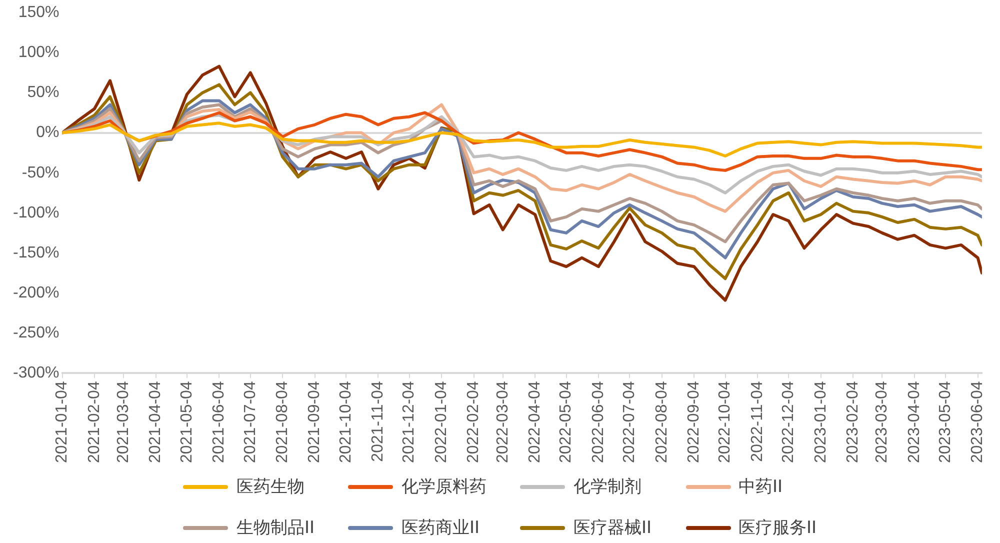  What do you see at coordinates (155, 422) in the screenshot?
I see `x-tick-label: 2021-04-04` at bounding box center [155, 422].